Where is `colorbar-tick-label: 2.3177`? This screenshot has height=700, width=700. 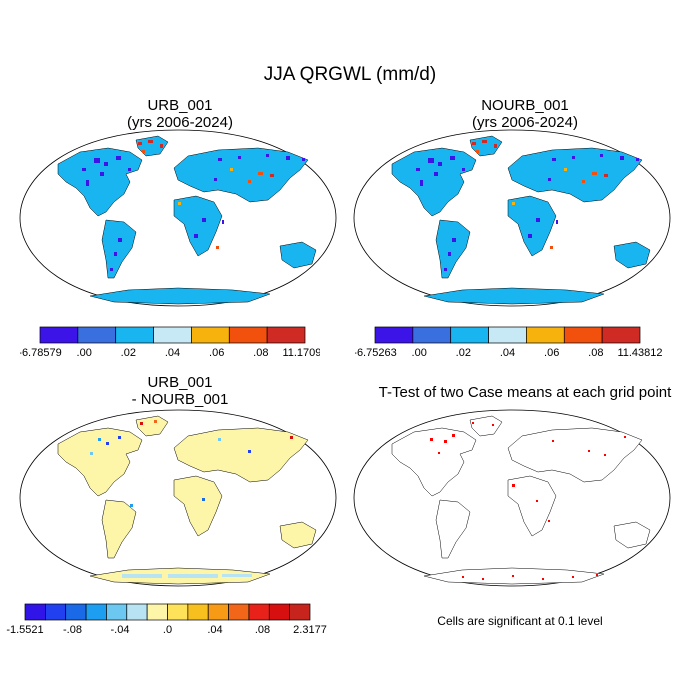 colorbar-tick-label: 2.3177 is located at coordinates (310, 630).